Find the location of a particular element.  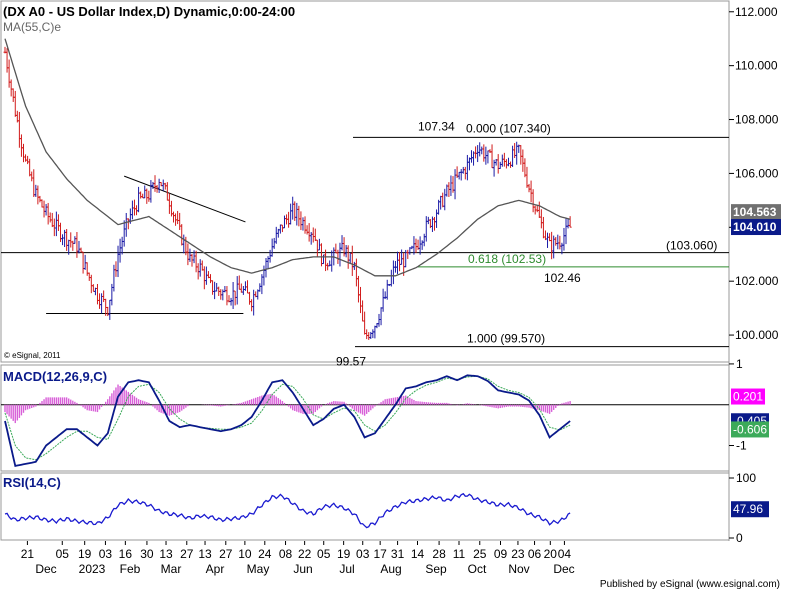

rsi-panel is located at coordinates (365, 506).